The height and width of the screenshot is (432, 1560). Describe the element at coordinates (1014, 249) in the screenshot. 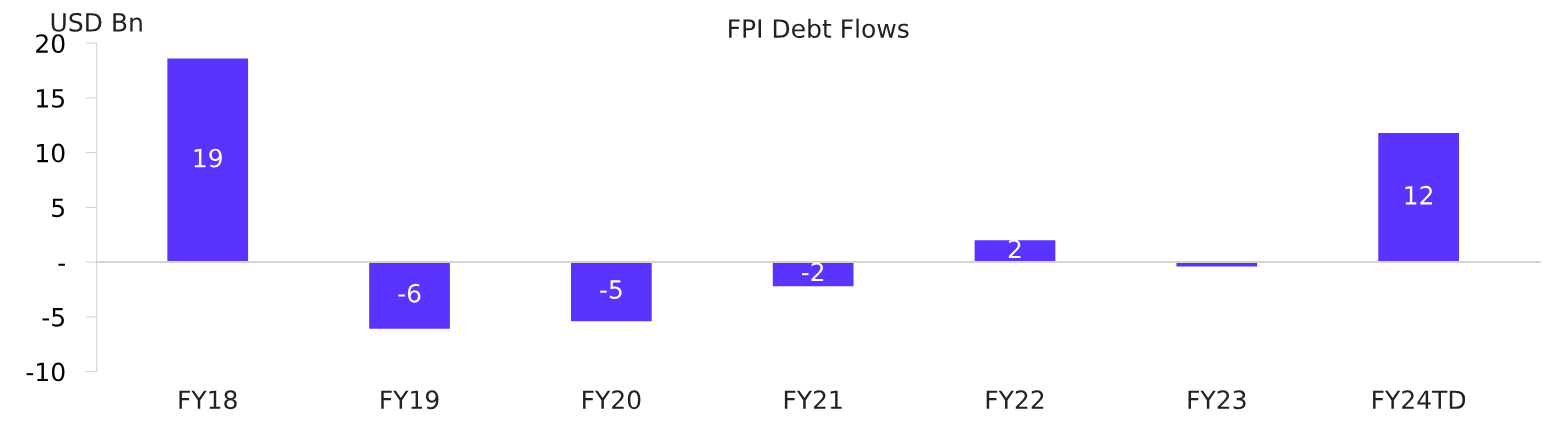

I see `data-label: 2` at that location.